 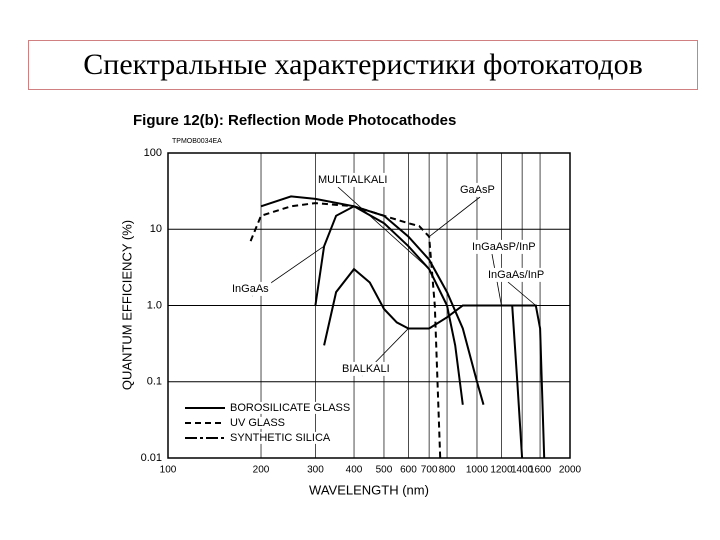 I want to click on series-label: BIALKALI, so click(x=366, y=369).